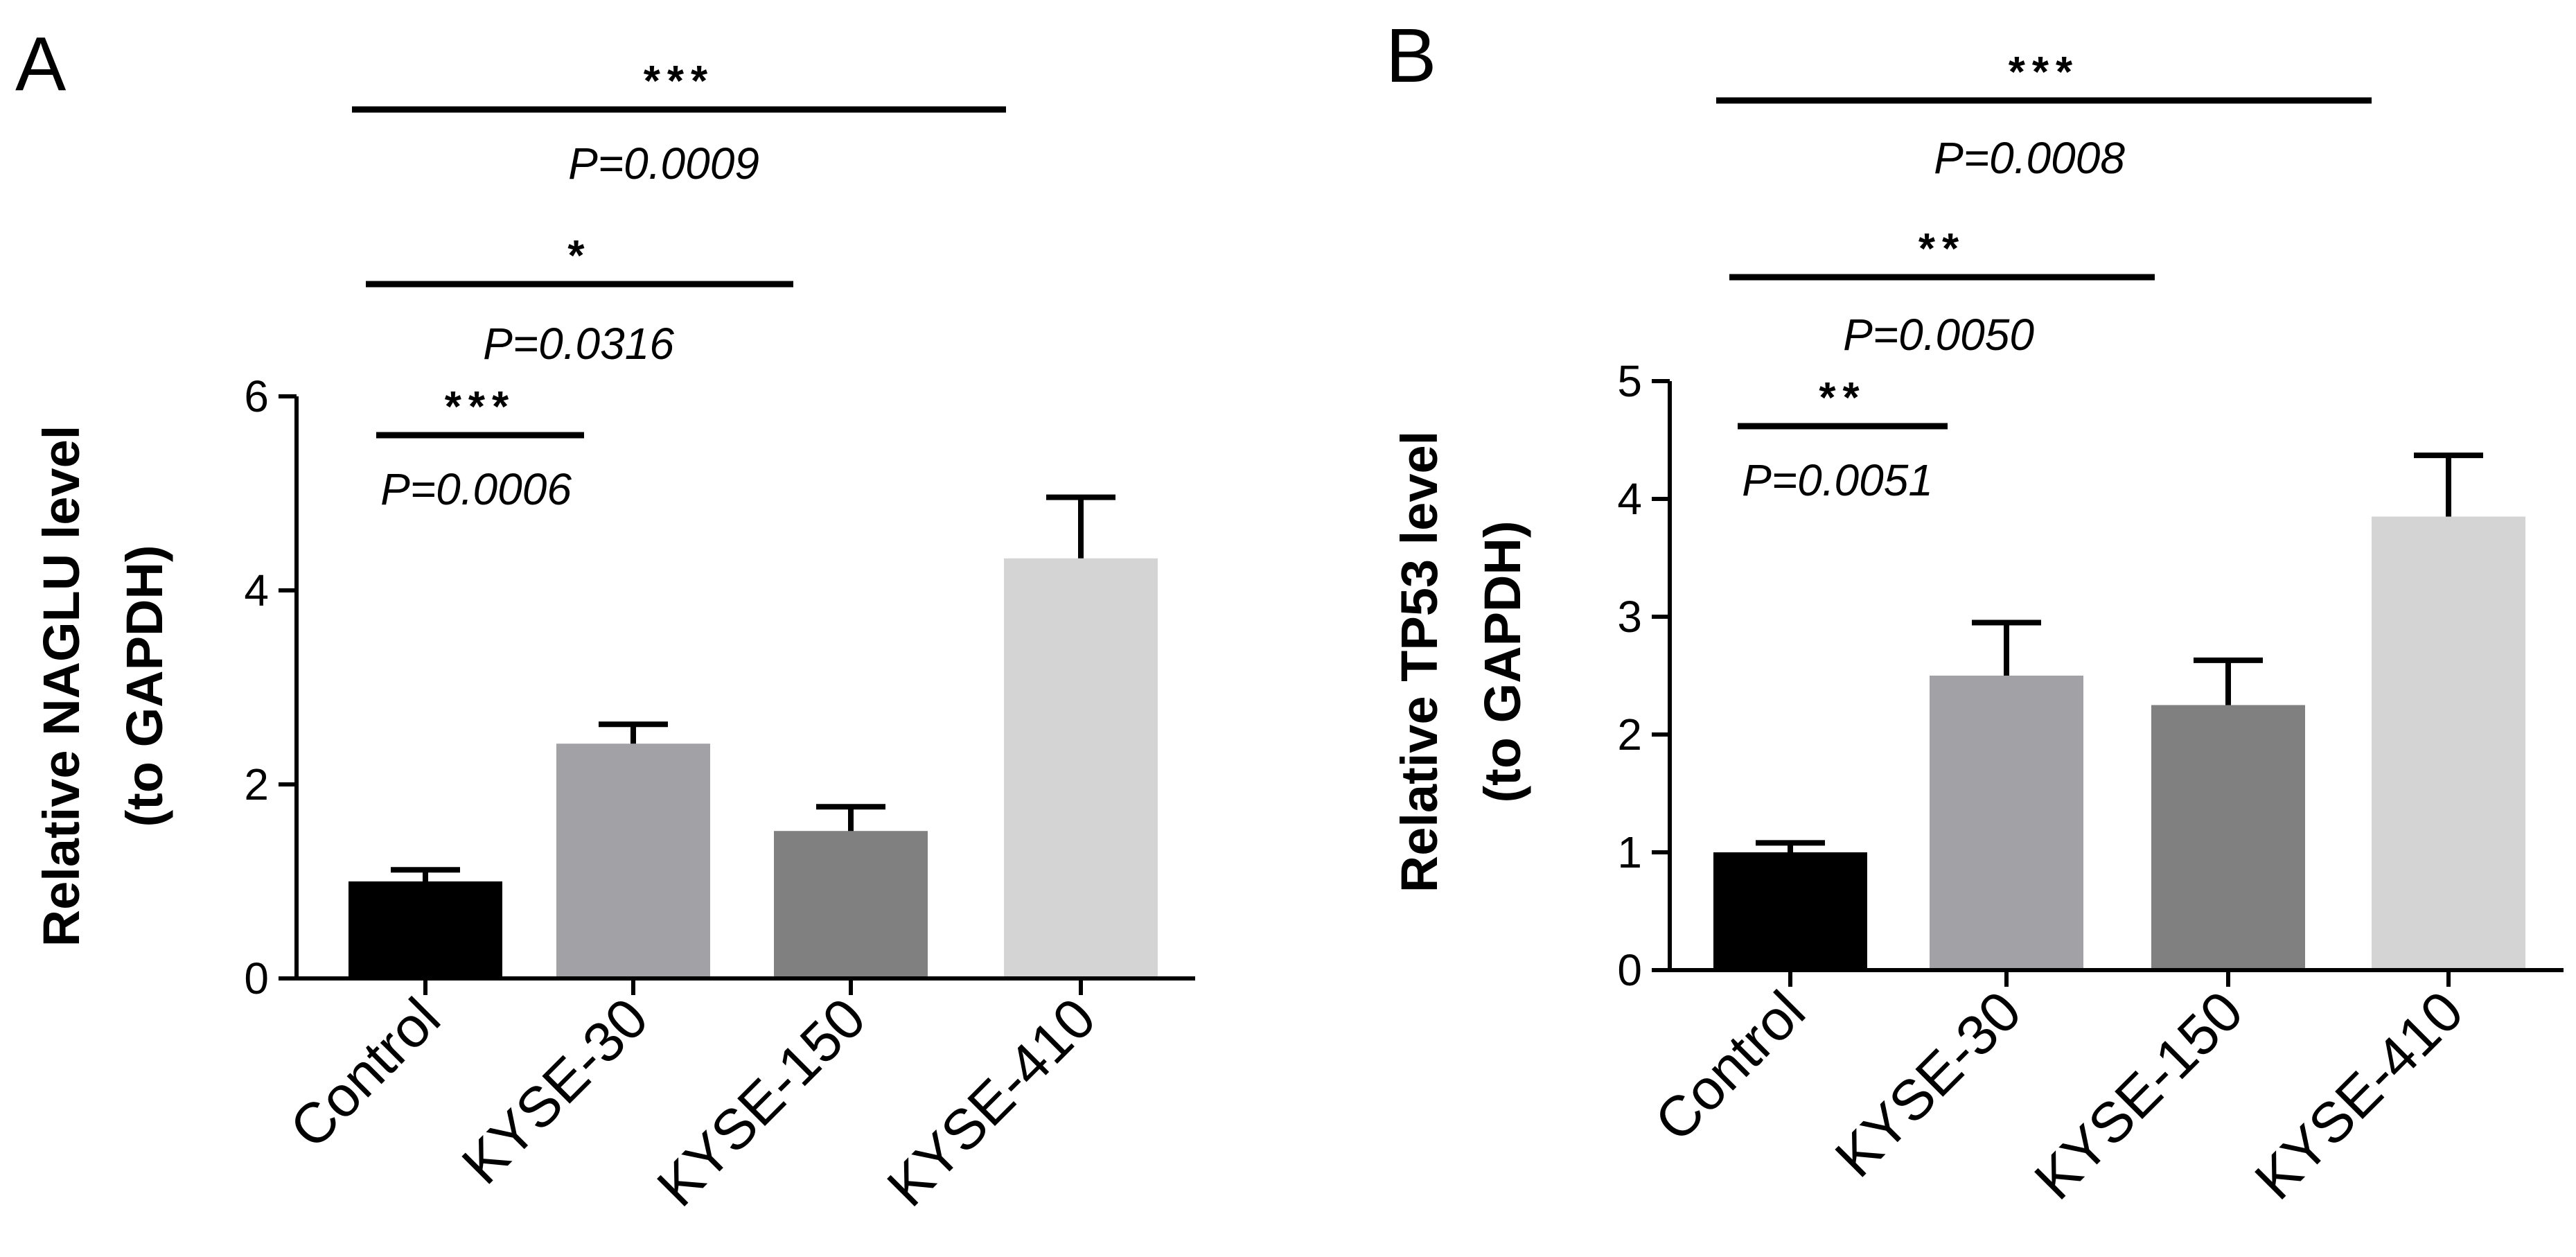 This screenshot has height=1257, width=2576. What do you see at coordinates (1837, 480) in the screenshot?
I see `p-value-label: P=0.0051` at bounding box center [1837, 480].